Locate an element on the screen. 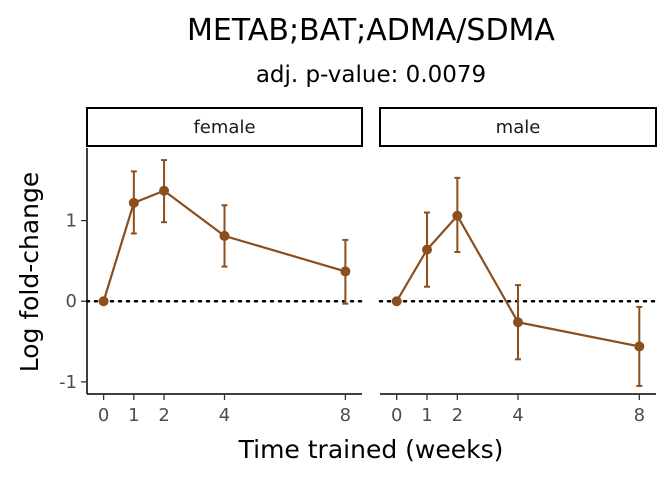 The image size is (672, 480). strip-label: female is located at coordinates (224, 127).